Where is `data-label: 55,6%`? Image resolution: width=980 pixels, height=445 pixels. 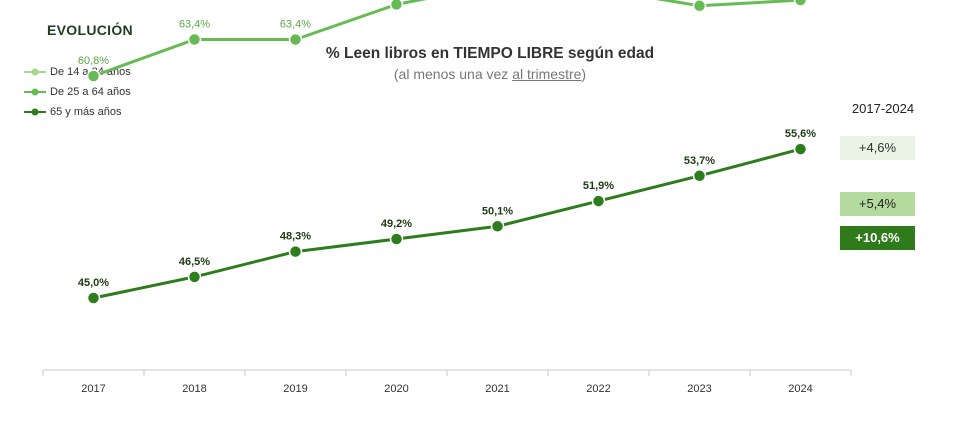
data-label: 55,6% is located at coordinates (800, 134).